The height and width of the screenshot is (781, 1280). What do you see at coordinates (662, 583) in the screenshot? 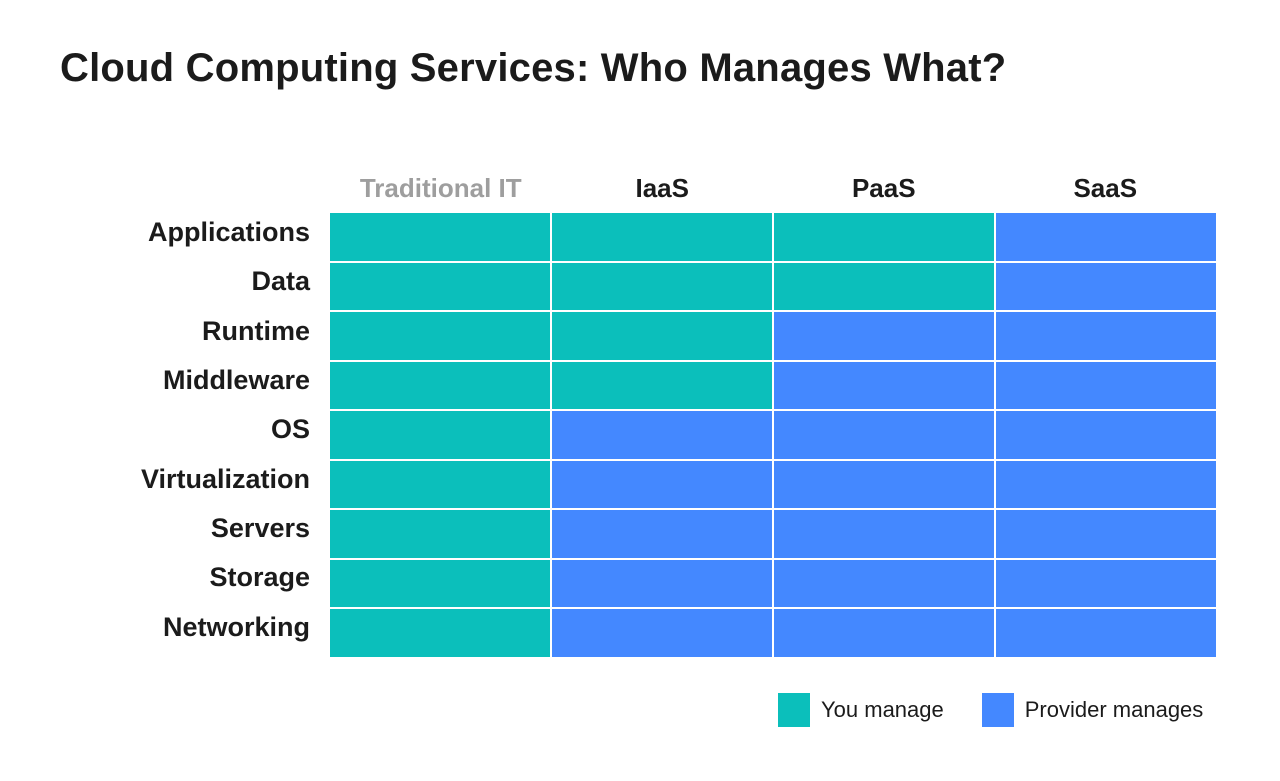
I see `cell-storage-iaas-provider-manages` at bounding box center [662, 583].